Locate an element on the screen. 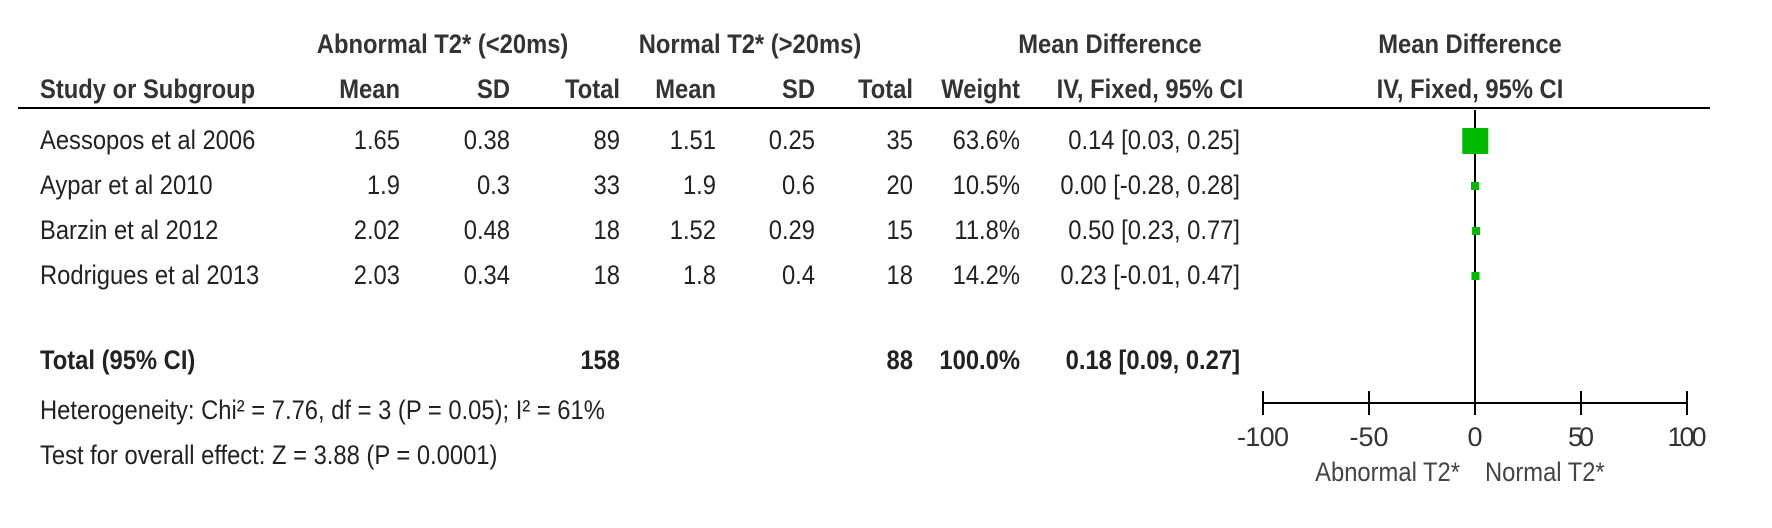  sd1-value: 0.34 is located at coordinates (486, 275).